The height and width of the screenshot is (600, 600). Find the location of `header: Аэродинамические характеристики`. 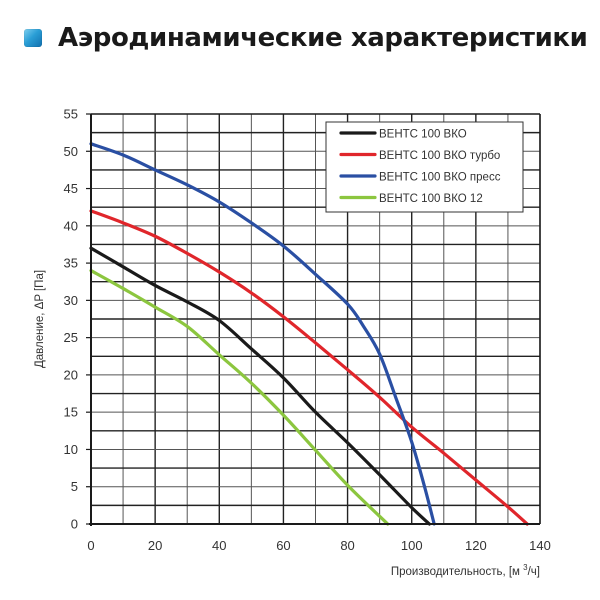

header: Аэродинамические характеристики is located at coordinates (306, 38).